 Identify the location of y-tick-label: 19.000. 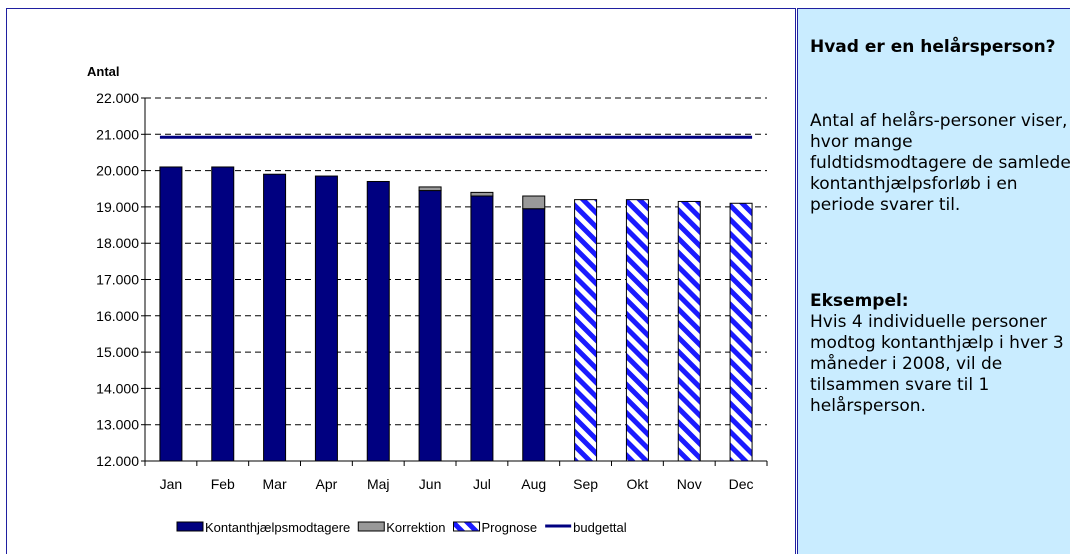
(117, 207).